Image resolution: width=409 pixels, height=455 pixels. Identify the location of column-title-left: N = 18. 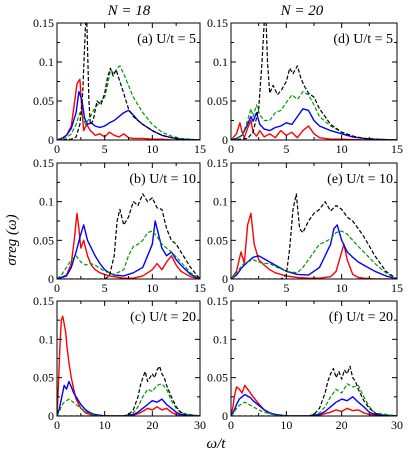
(129, 11).